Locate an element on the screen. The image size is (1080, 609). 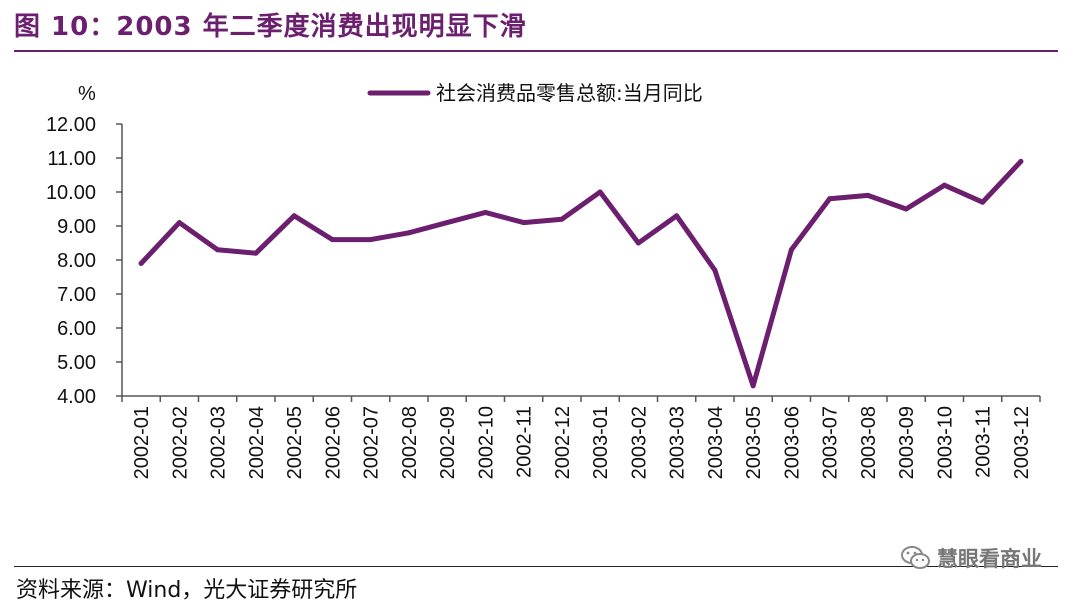
wechat-icon is located at coordinates (915, 557).